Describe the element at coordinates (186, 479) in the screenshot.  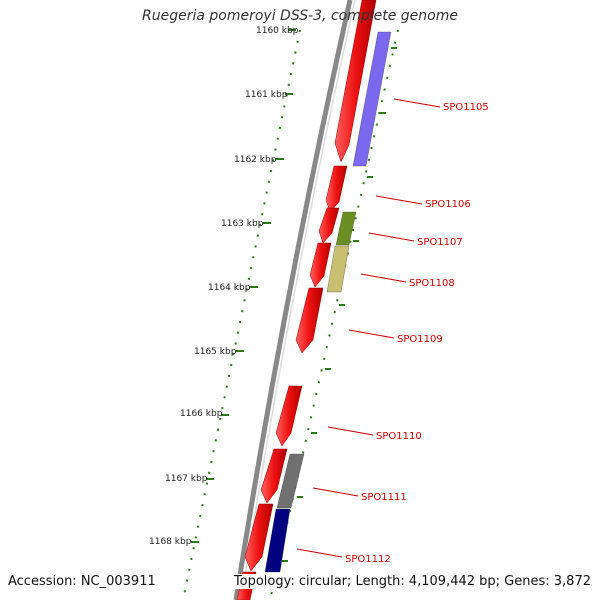
I see `kbp-label: 1167 kbp` at that location.